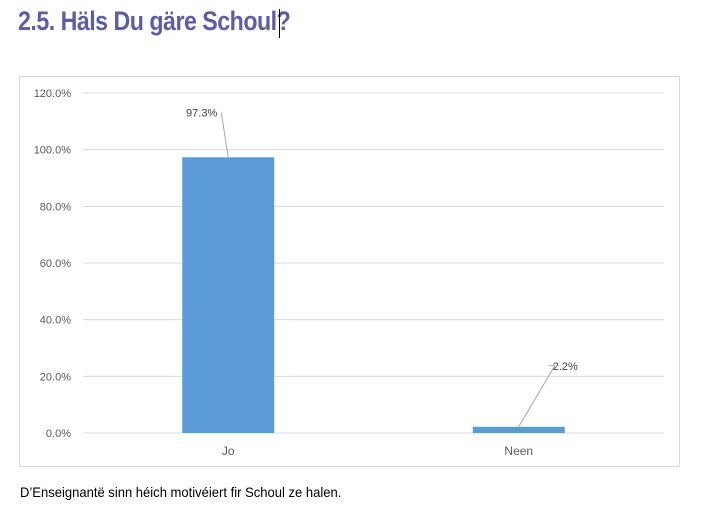  I want to click on page-title: 2.5. Häls Du gäre Schoul?, so click(154, 21).